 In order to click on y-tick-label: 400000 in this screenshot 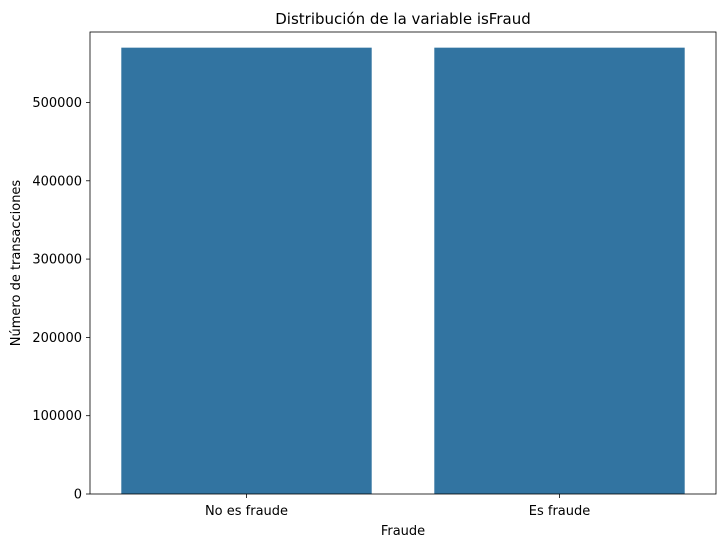, I will do `click(57, 181)`.